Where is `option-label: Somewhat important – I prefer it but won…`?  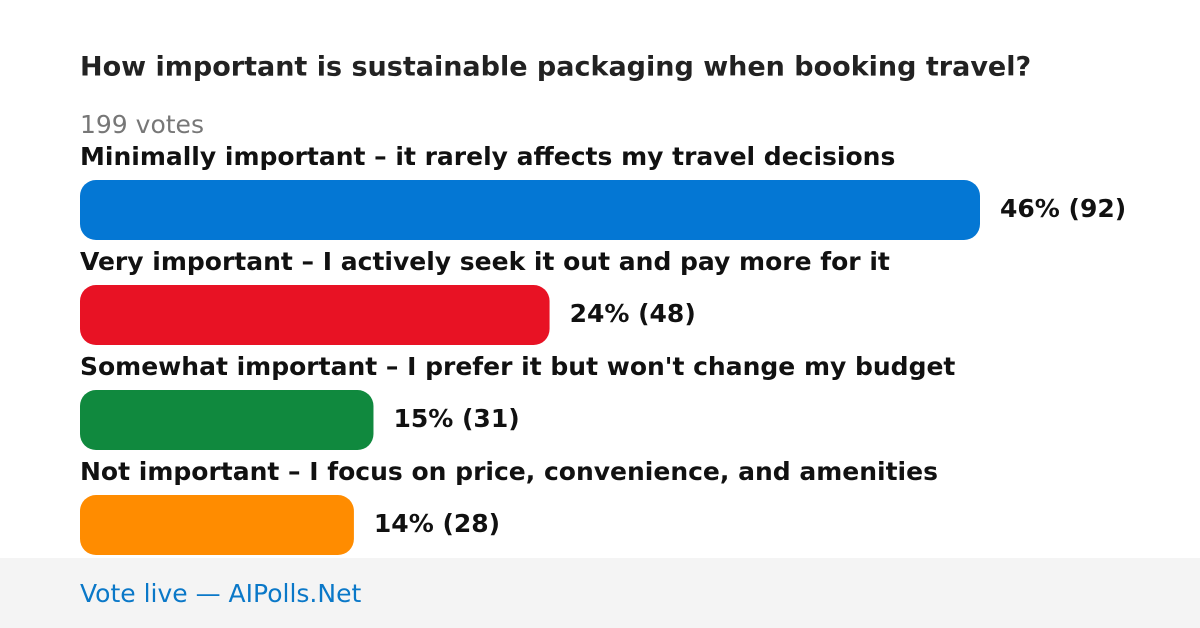
option-label: Somewhat important – I prefer it but won… is located at coordinates (517, 366).